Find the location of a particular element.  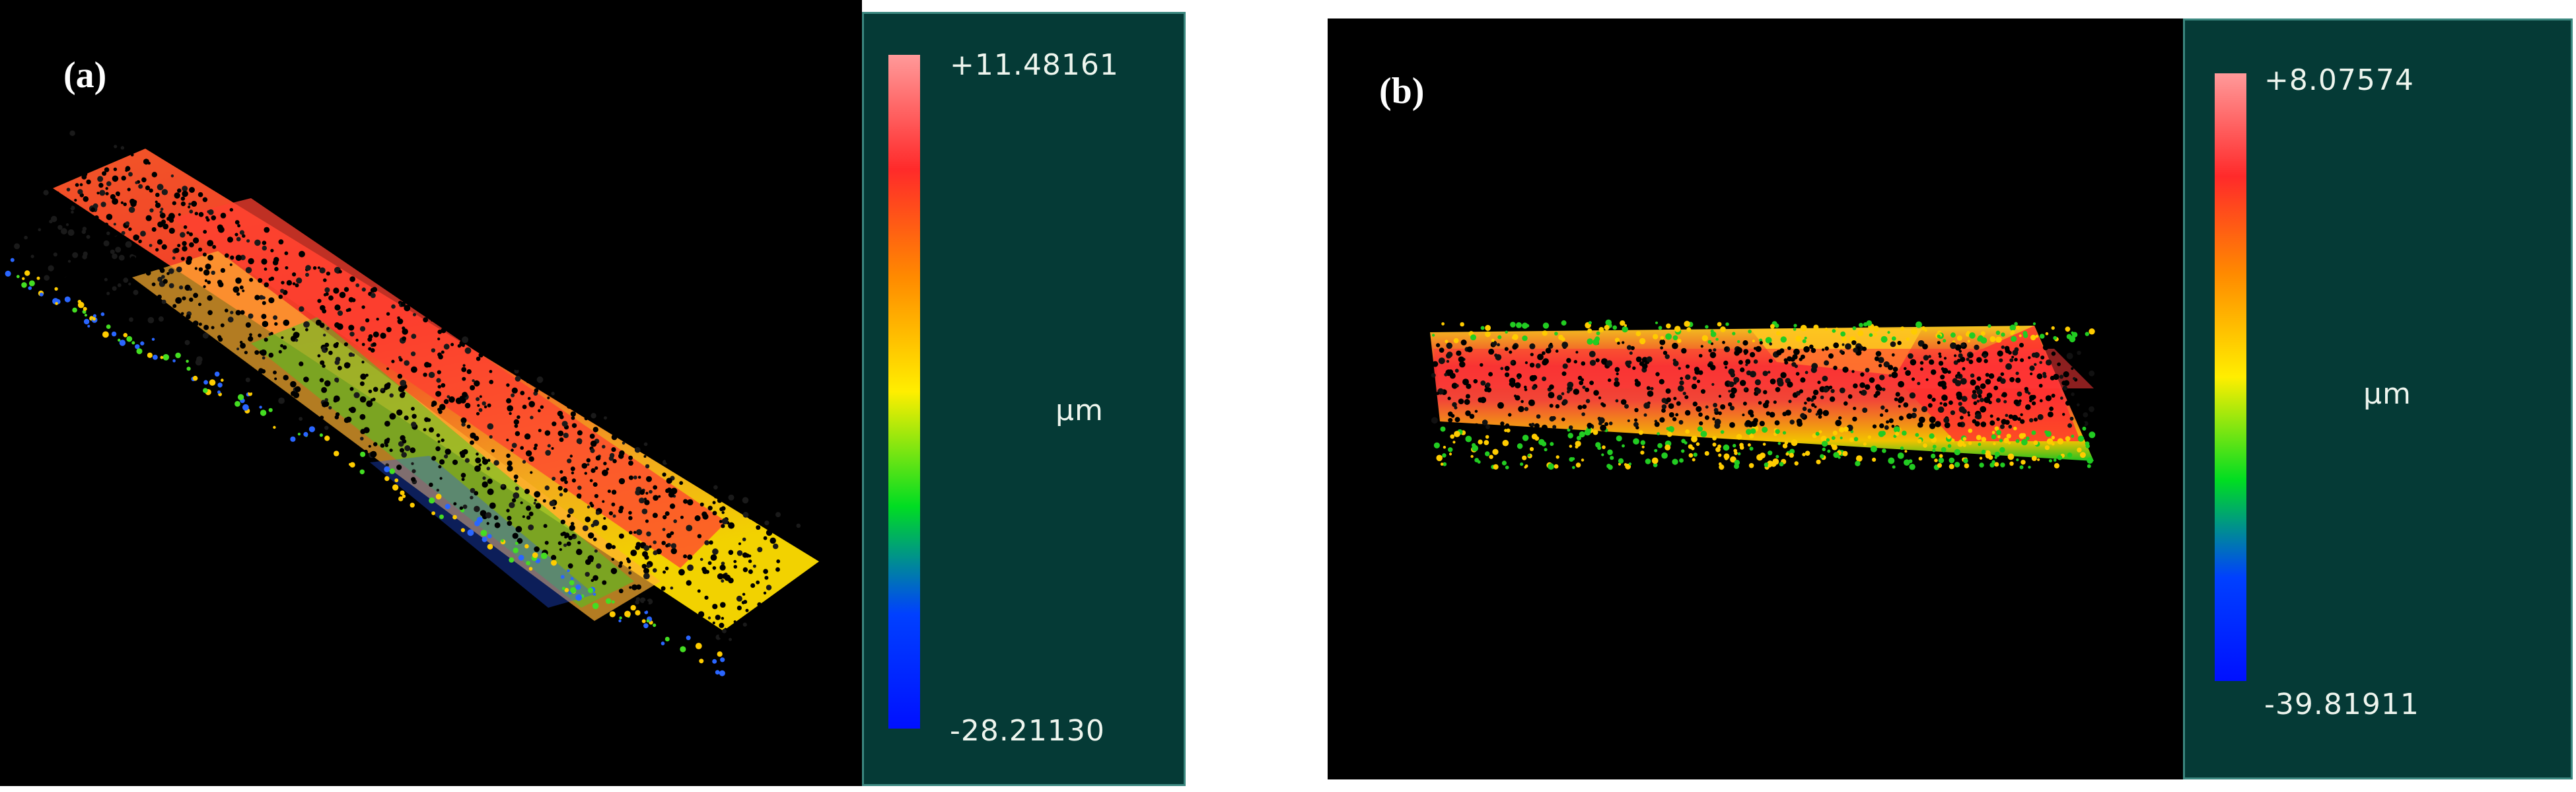

scale-unit-a: µm is located at coordinates (1079, 411).